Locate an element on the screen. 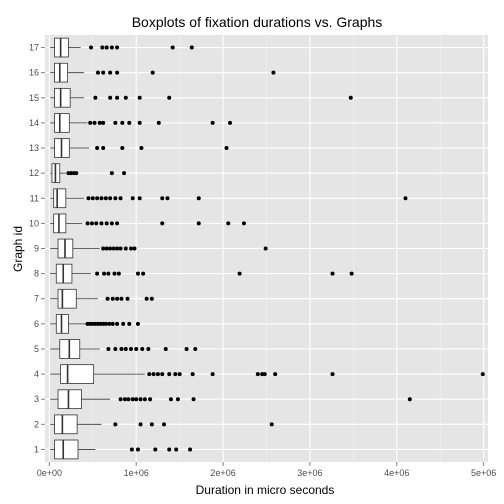 This screenshot has height=504, width=504. y-tick-label: 7 is located at coordinates (36, 299).